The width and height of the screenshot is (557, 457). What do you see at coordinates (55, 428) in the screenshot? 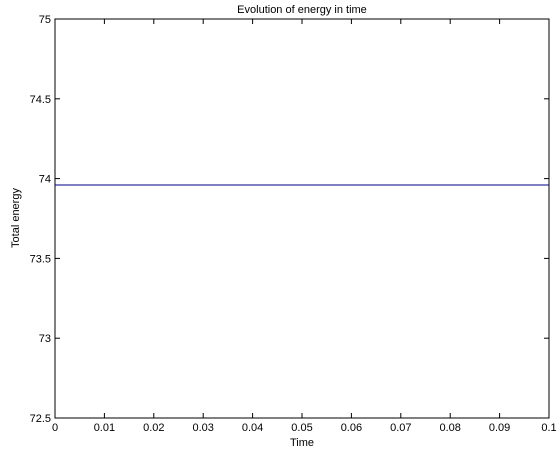
I see `x-tick-label: 0` at bounding box center [55, 428].